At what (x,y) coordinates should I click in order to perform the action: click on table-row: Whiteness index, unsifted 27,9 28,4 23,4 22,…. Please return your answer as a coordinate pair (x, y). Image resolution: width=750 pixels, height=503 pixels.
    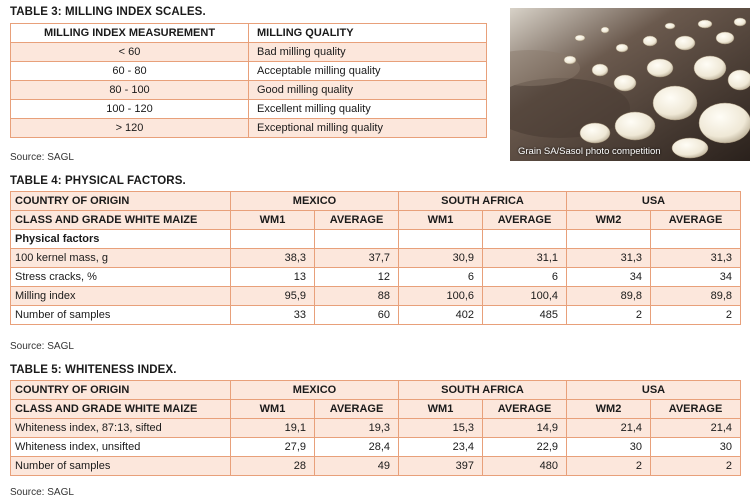
    Looking at the image, I should click on (376, 447).